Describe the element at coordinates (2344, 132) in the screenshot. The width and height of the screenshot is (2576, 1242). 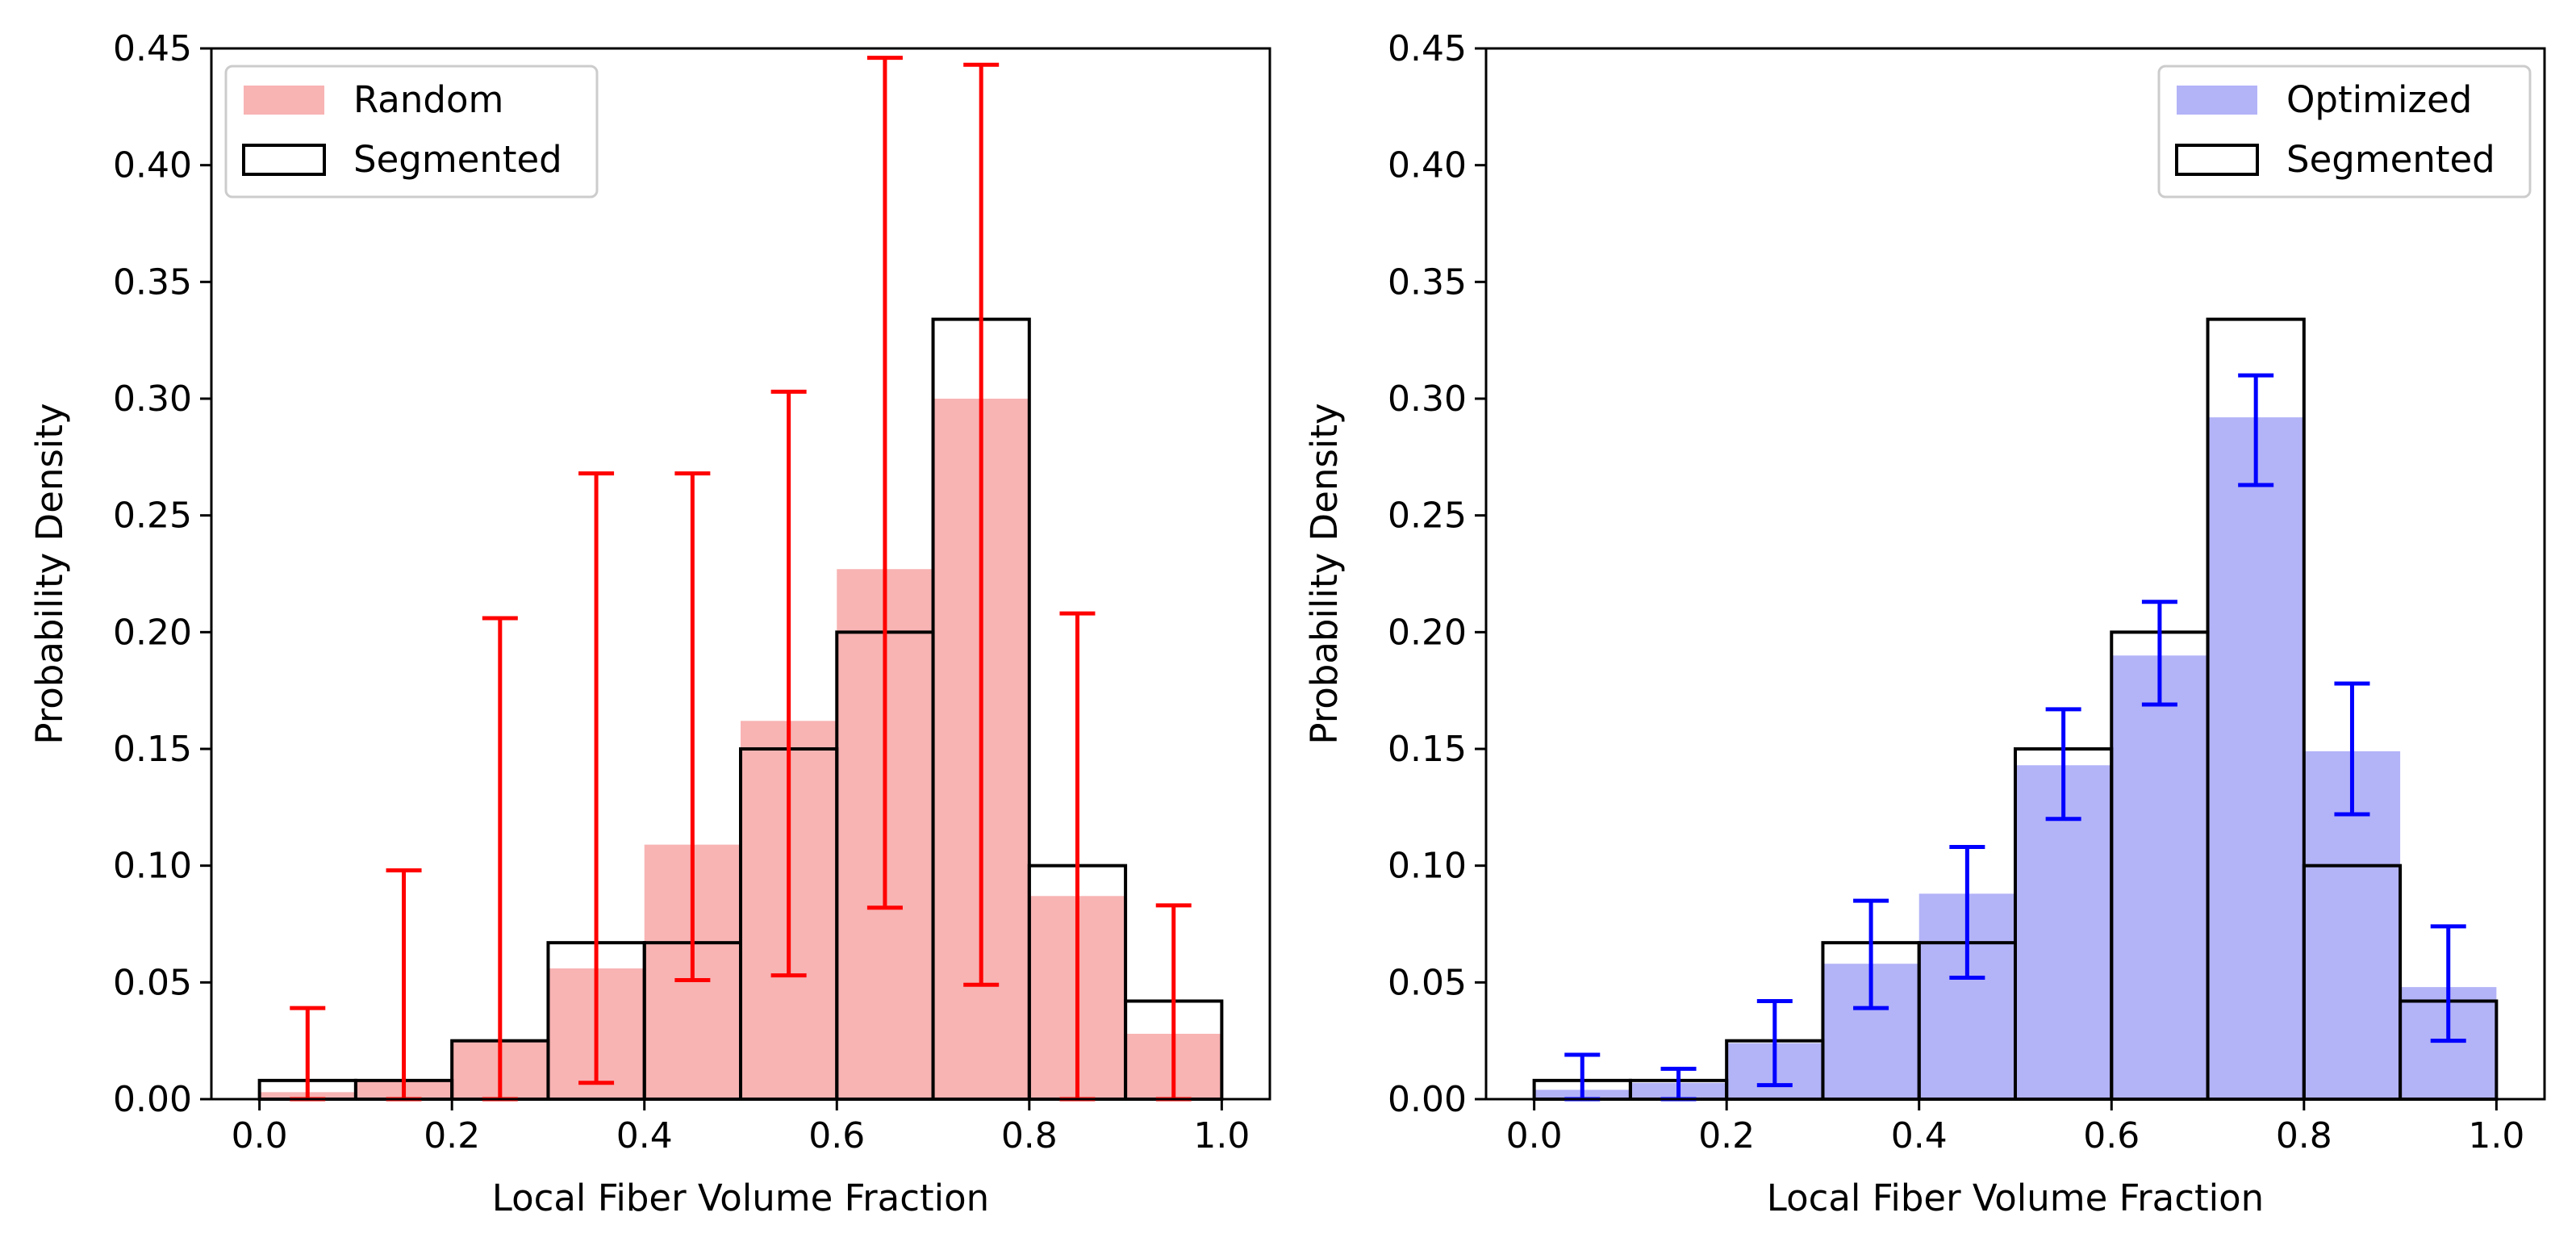
I see `legend: Optimized Segmented` at that location.